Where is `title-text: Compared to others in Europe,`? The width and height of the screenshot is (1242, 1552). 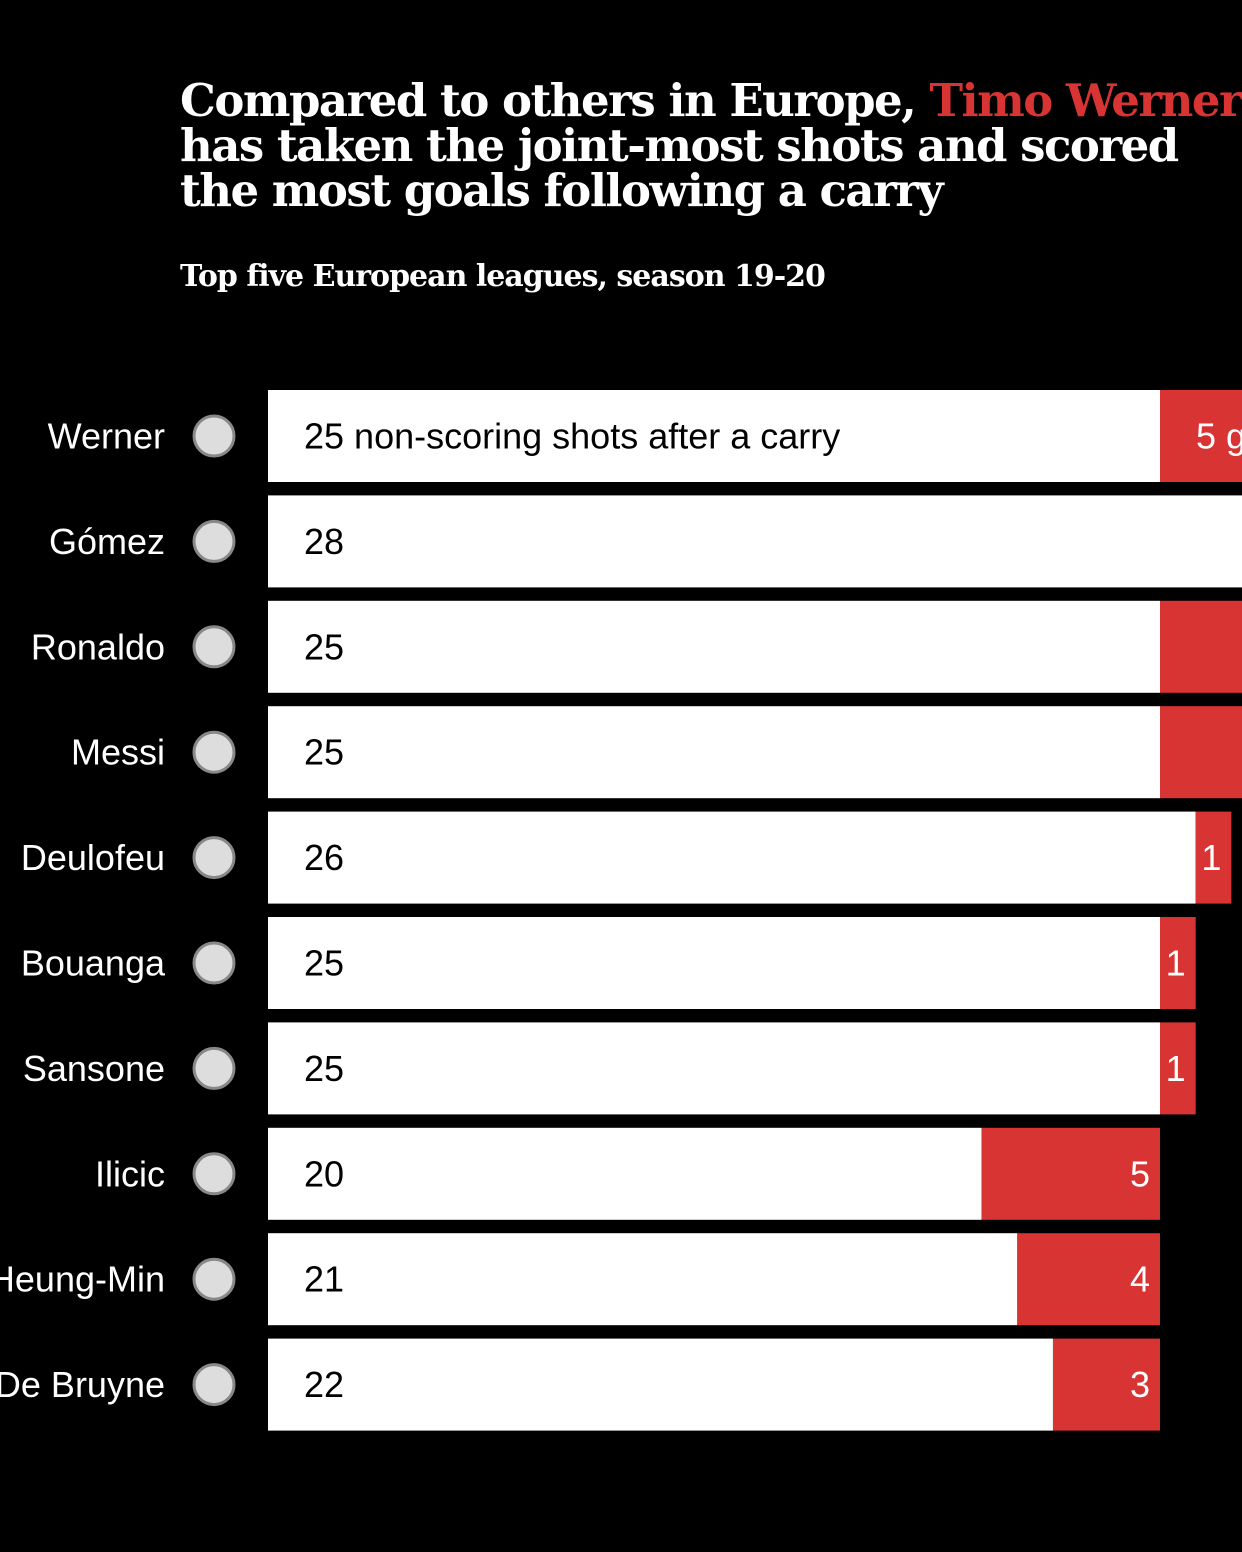
title-text: Compared to others in Europe, is located at coordinates (555, 100).